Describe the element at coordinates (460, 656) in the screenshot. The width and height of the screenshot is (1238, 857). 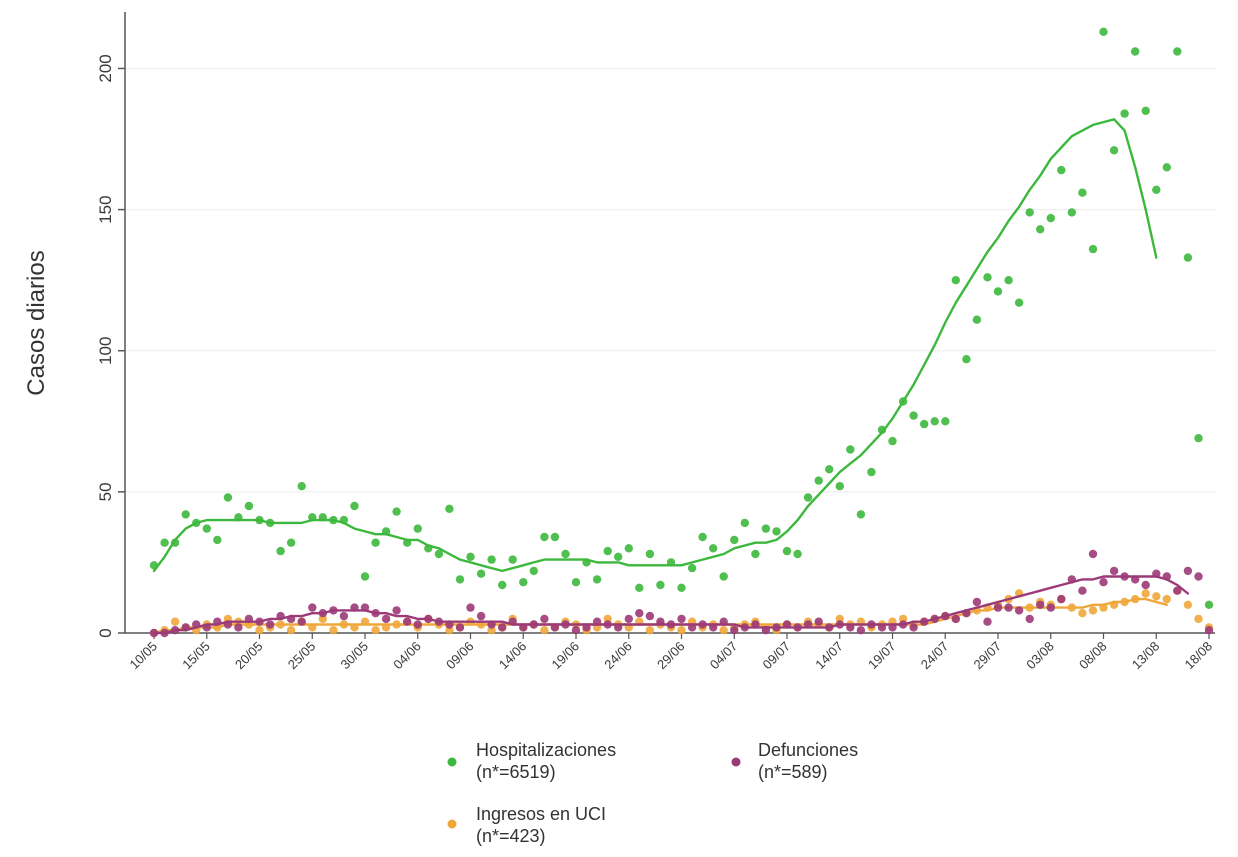
I see `x-tick-label: 09/06` at that location.